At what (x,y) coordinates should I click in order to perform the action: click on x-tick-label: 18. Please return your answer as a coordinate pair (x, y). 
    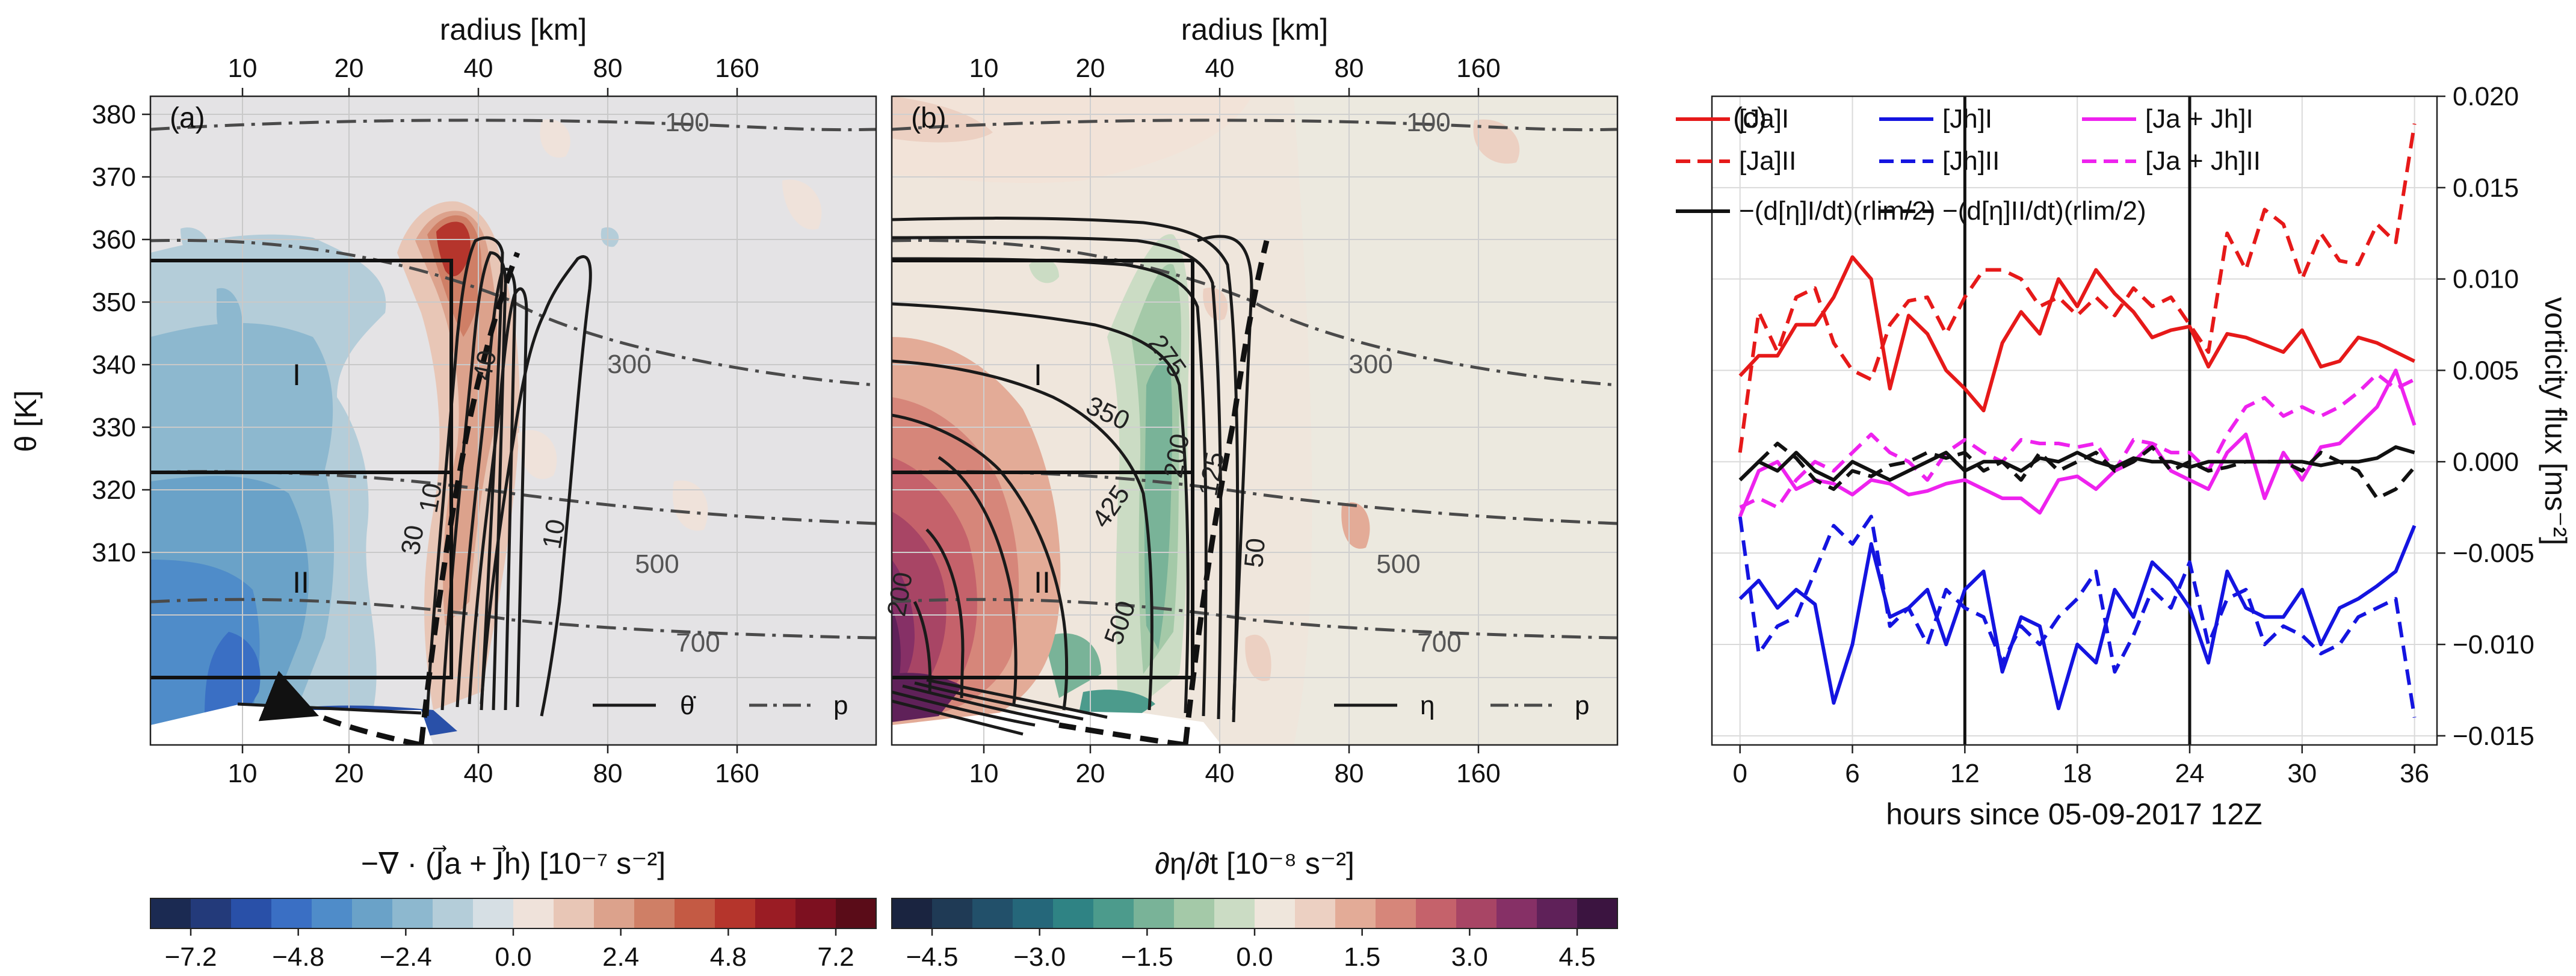
    Looking at the image, I should click on (2077, 773).